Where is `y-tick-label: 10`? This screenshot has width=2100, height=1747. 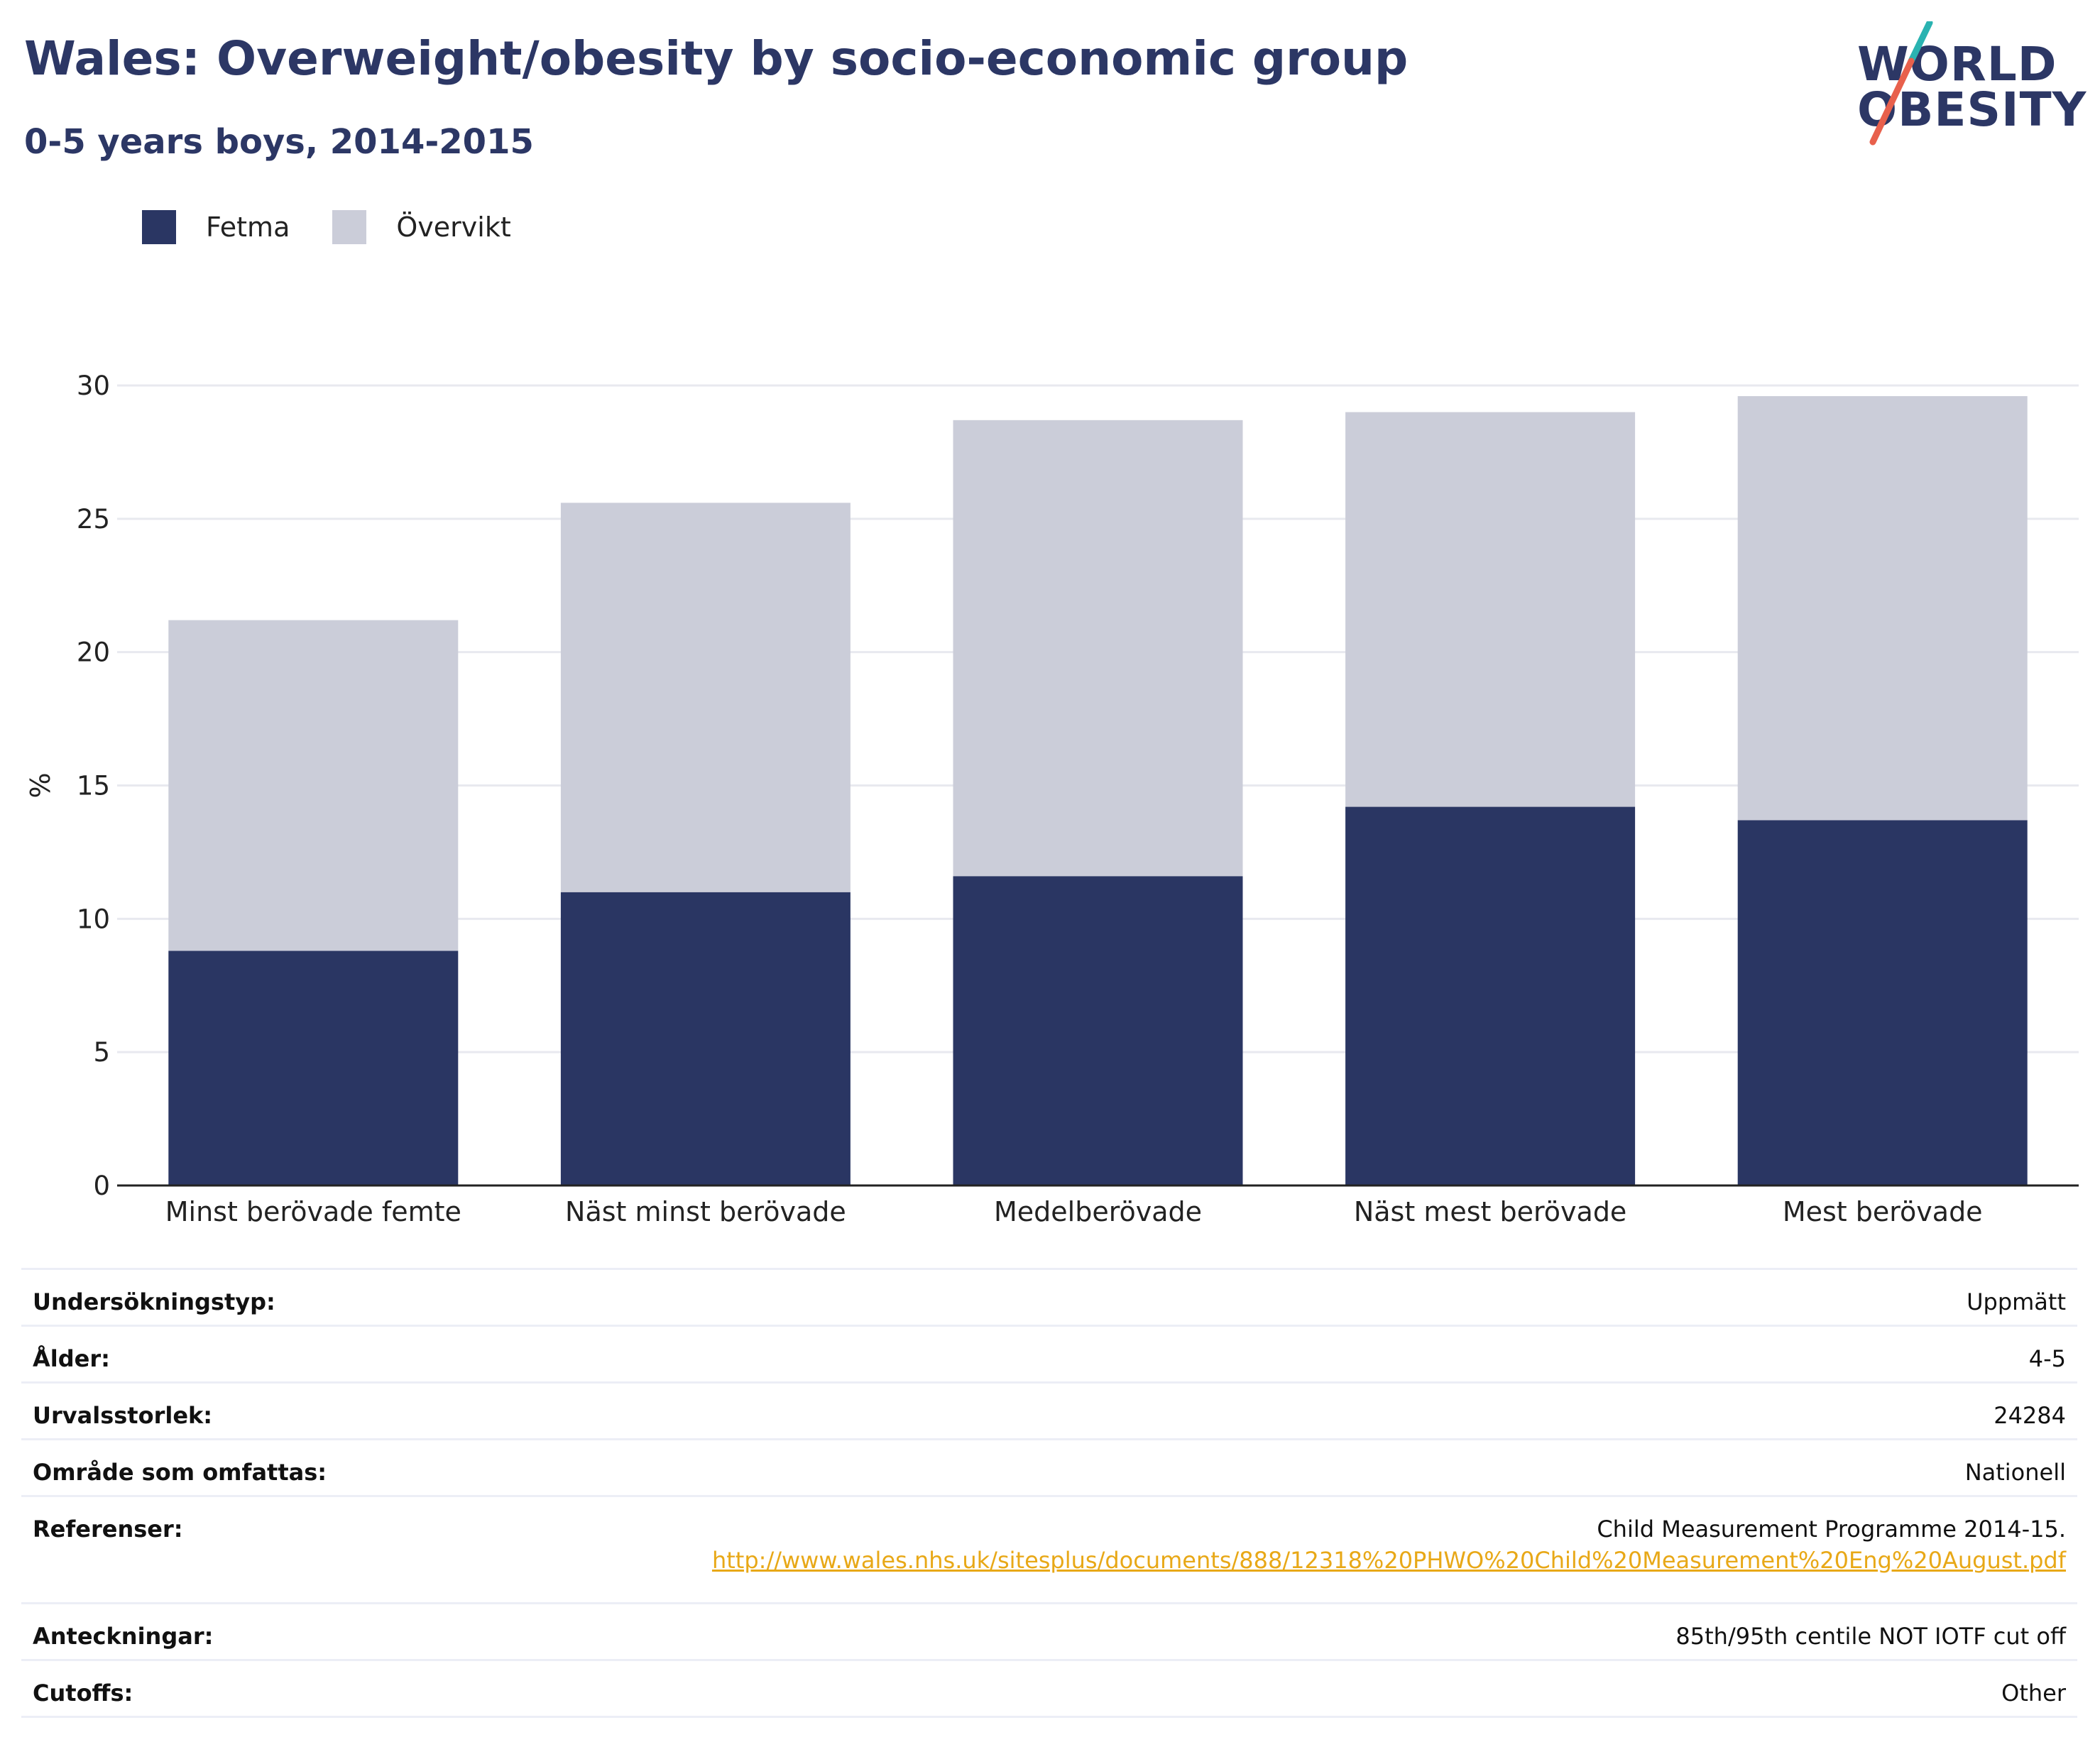
y-tick-label: 10 is located at coordinates (93, 919).